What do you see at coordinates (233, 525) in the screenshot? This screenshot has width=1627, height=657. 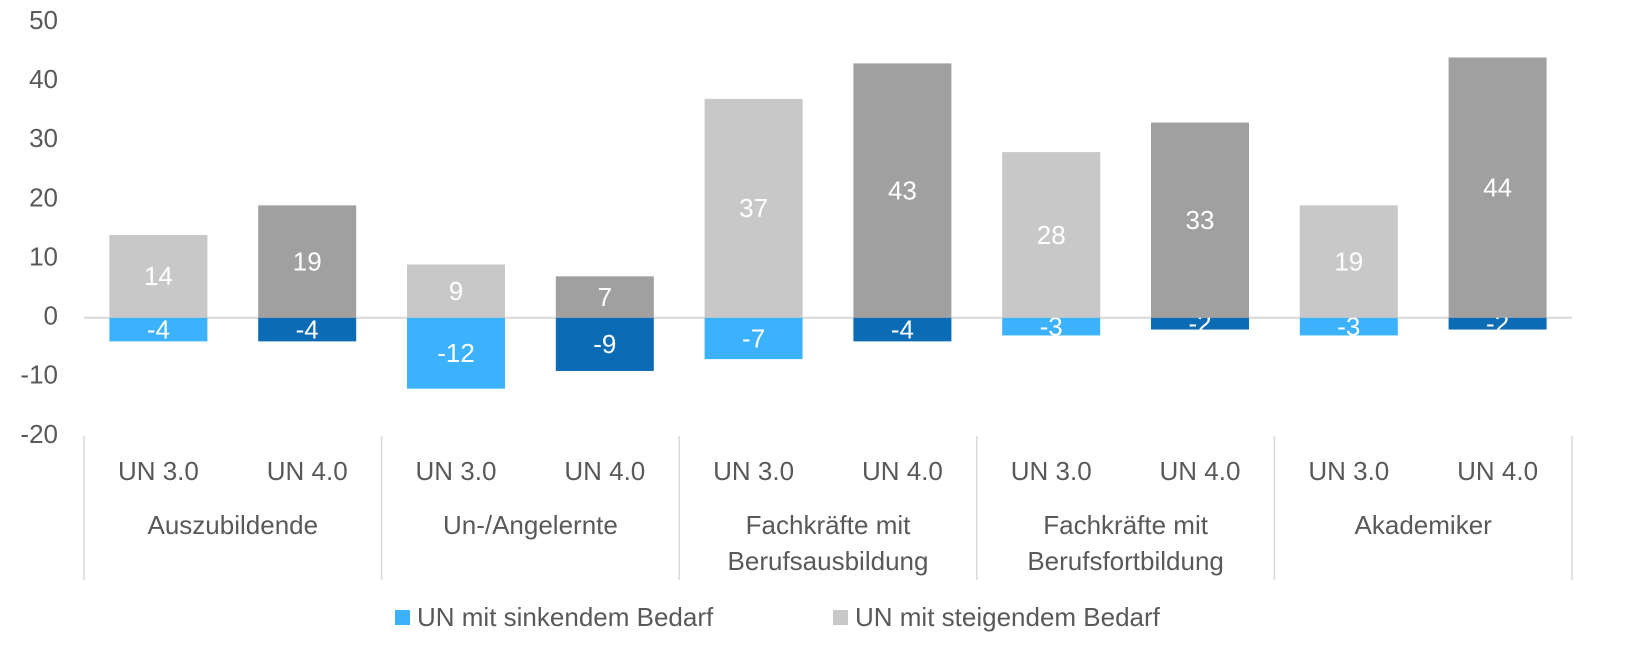 I see `group-label: Auszubildende` at bounding box center [233, 525].